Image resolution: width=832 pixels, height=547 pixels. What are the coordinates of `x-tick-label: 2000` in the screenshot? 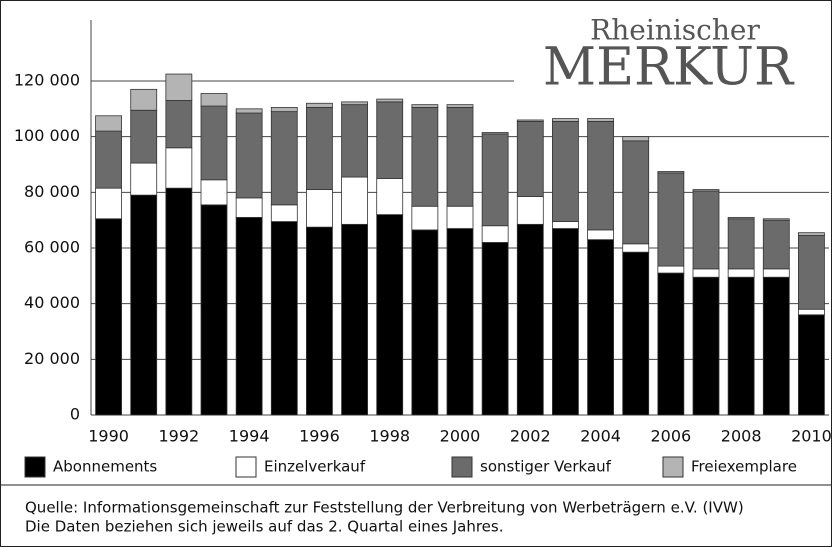 It's located at (460, 436).